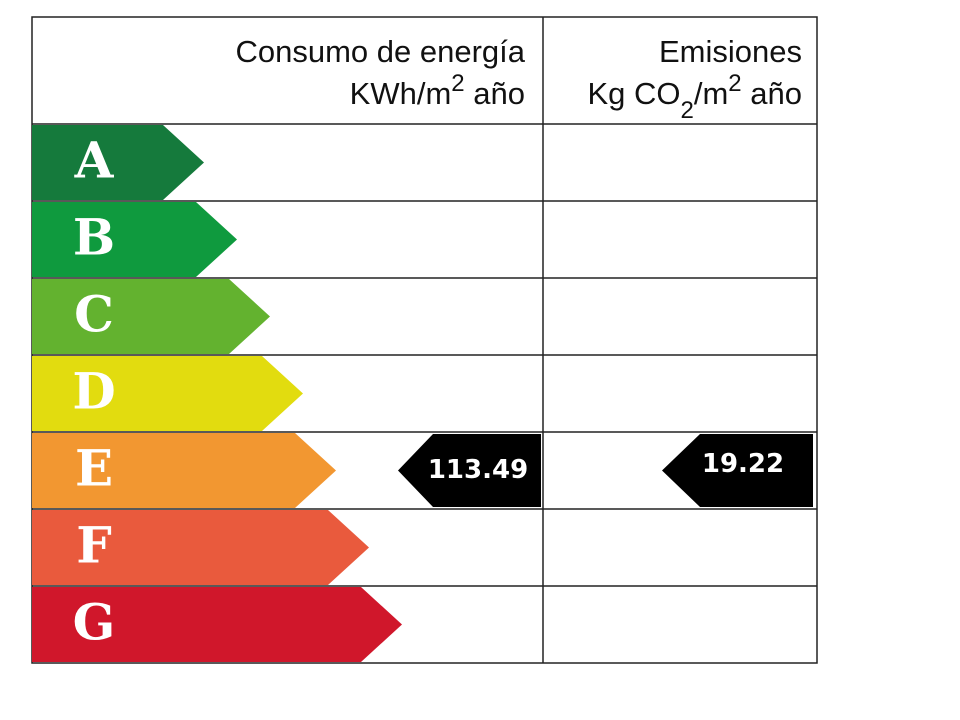 The image size is (960, 720). What do you see at coordinates (94, 622) in the screenshot?
I see `rating-letter: G` at bounding box center [94, 622].